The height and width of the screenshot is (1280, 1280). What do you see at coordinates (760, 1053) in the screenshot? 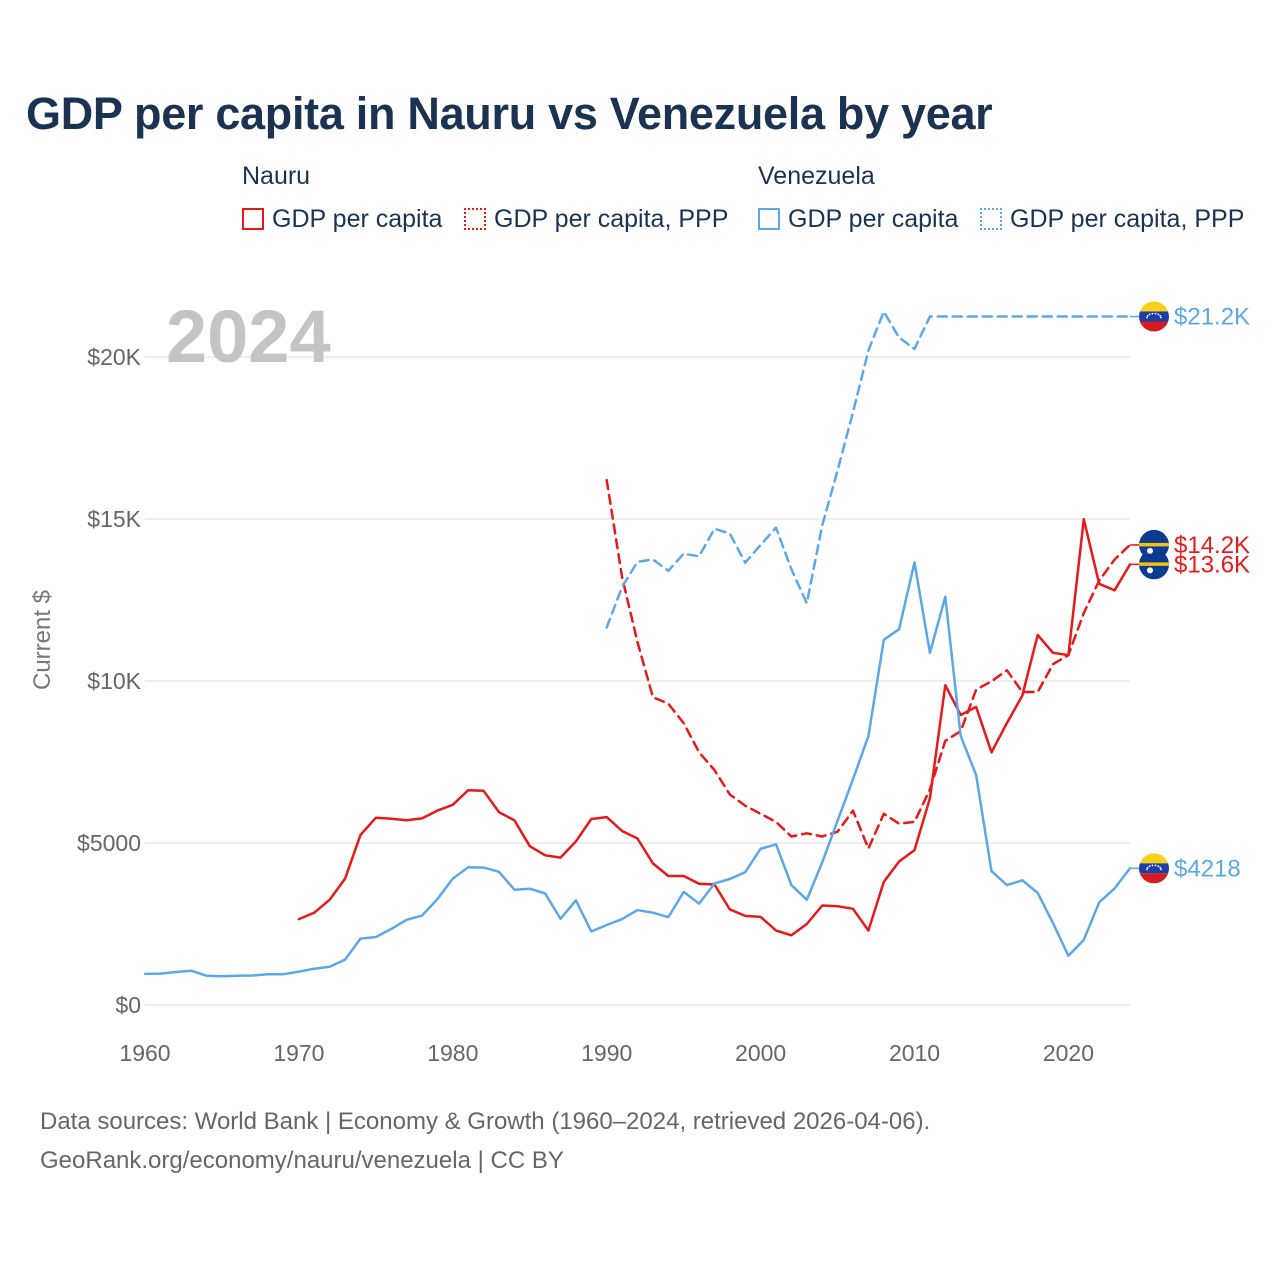
I see `x-tick-label: 2000` at bounding box center [760, 1053].